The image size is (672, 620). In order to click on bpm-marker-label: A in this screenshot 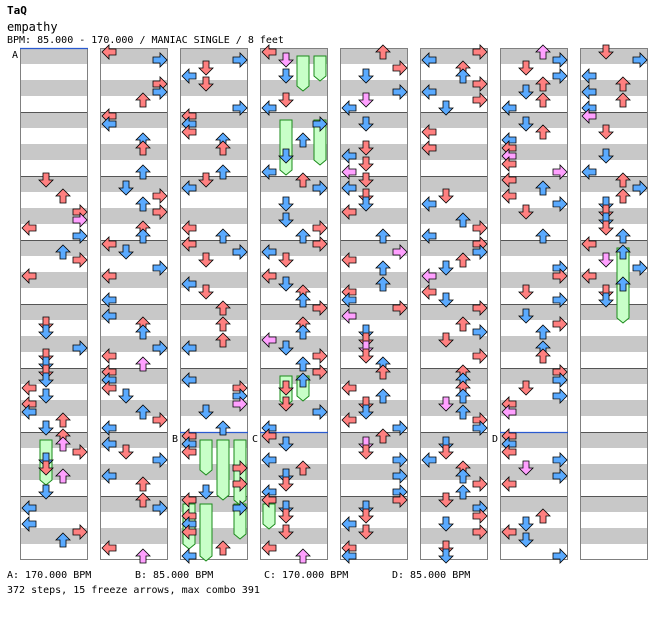, I will do `click(15, 55)`.